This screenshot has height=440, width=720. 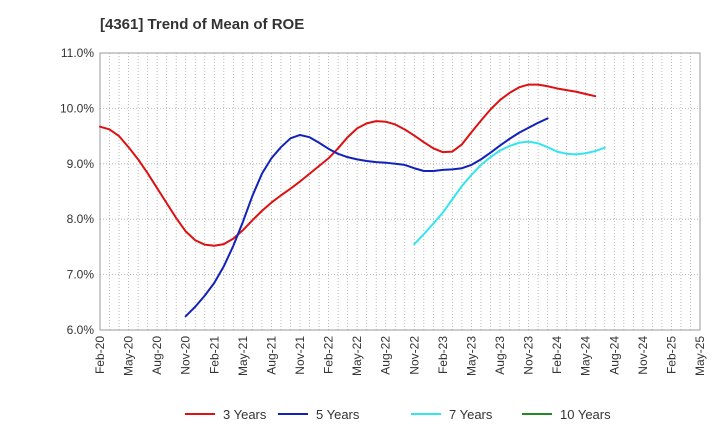 What do you see at coordinates (77, 53) in the screenshot?
I see `y-tick-label: 11.0%` at bounding box center [77, 53].